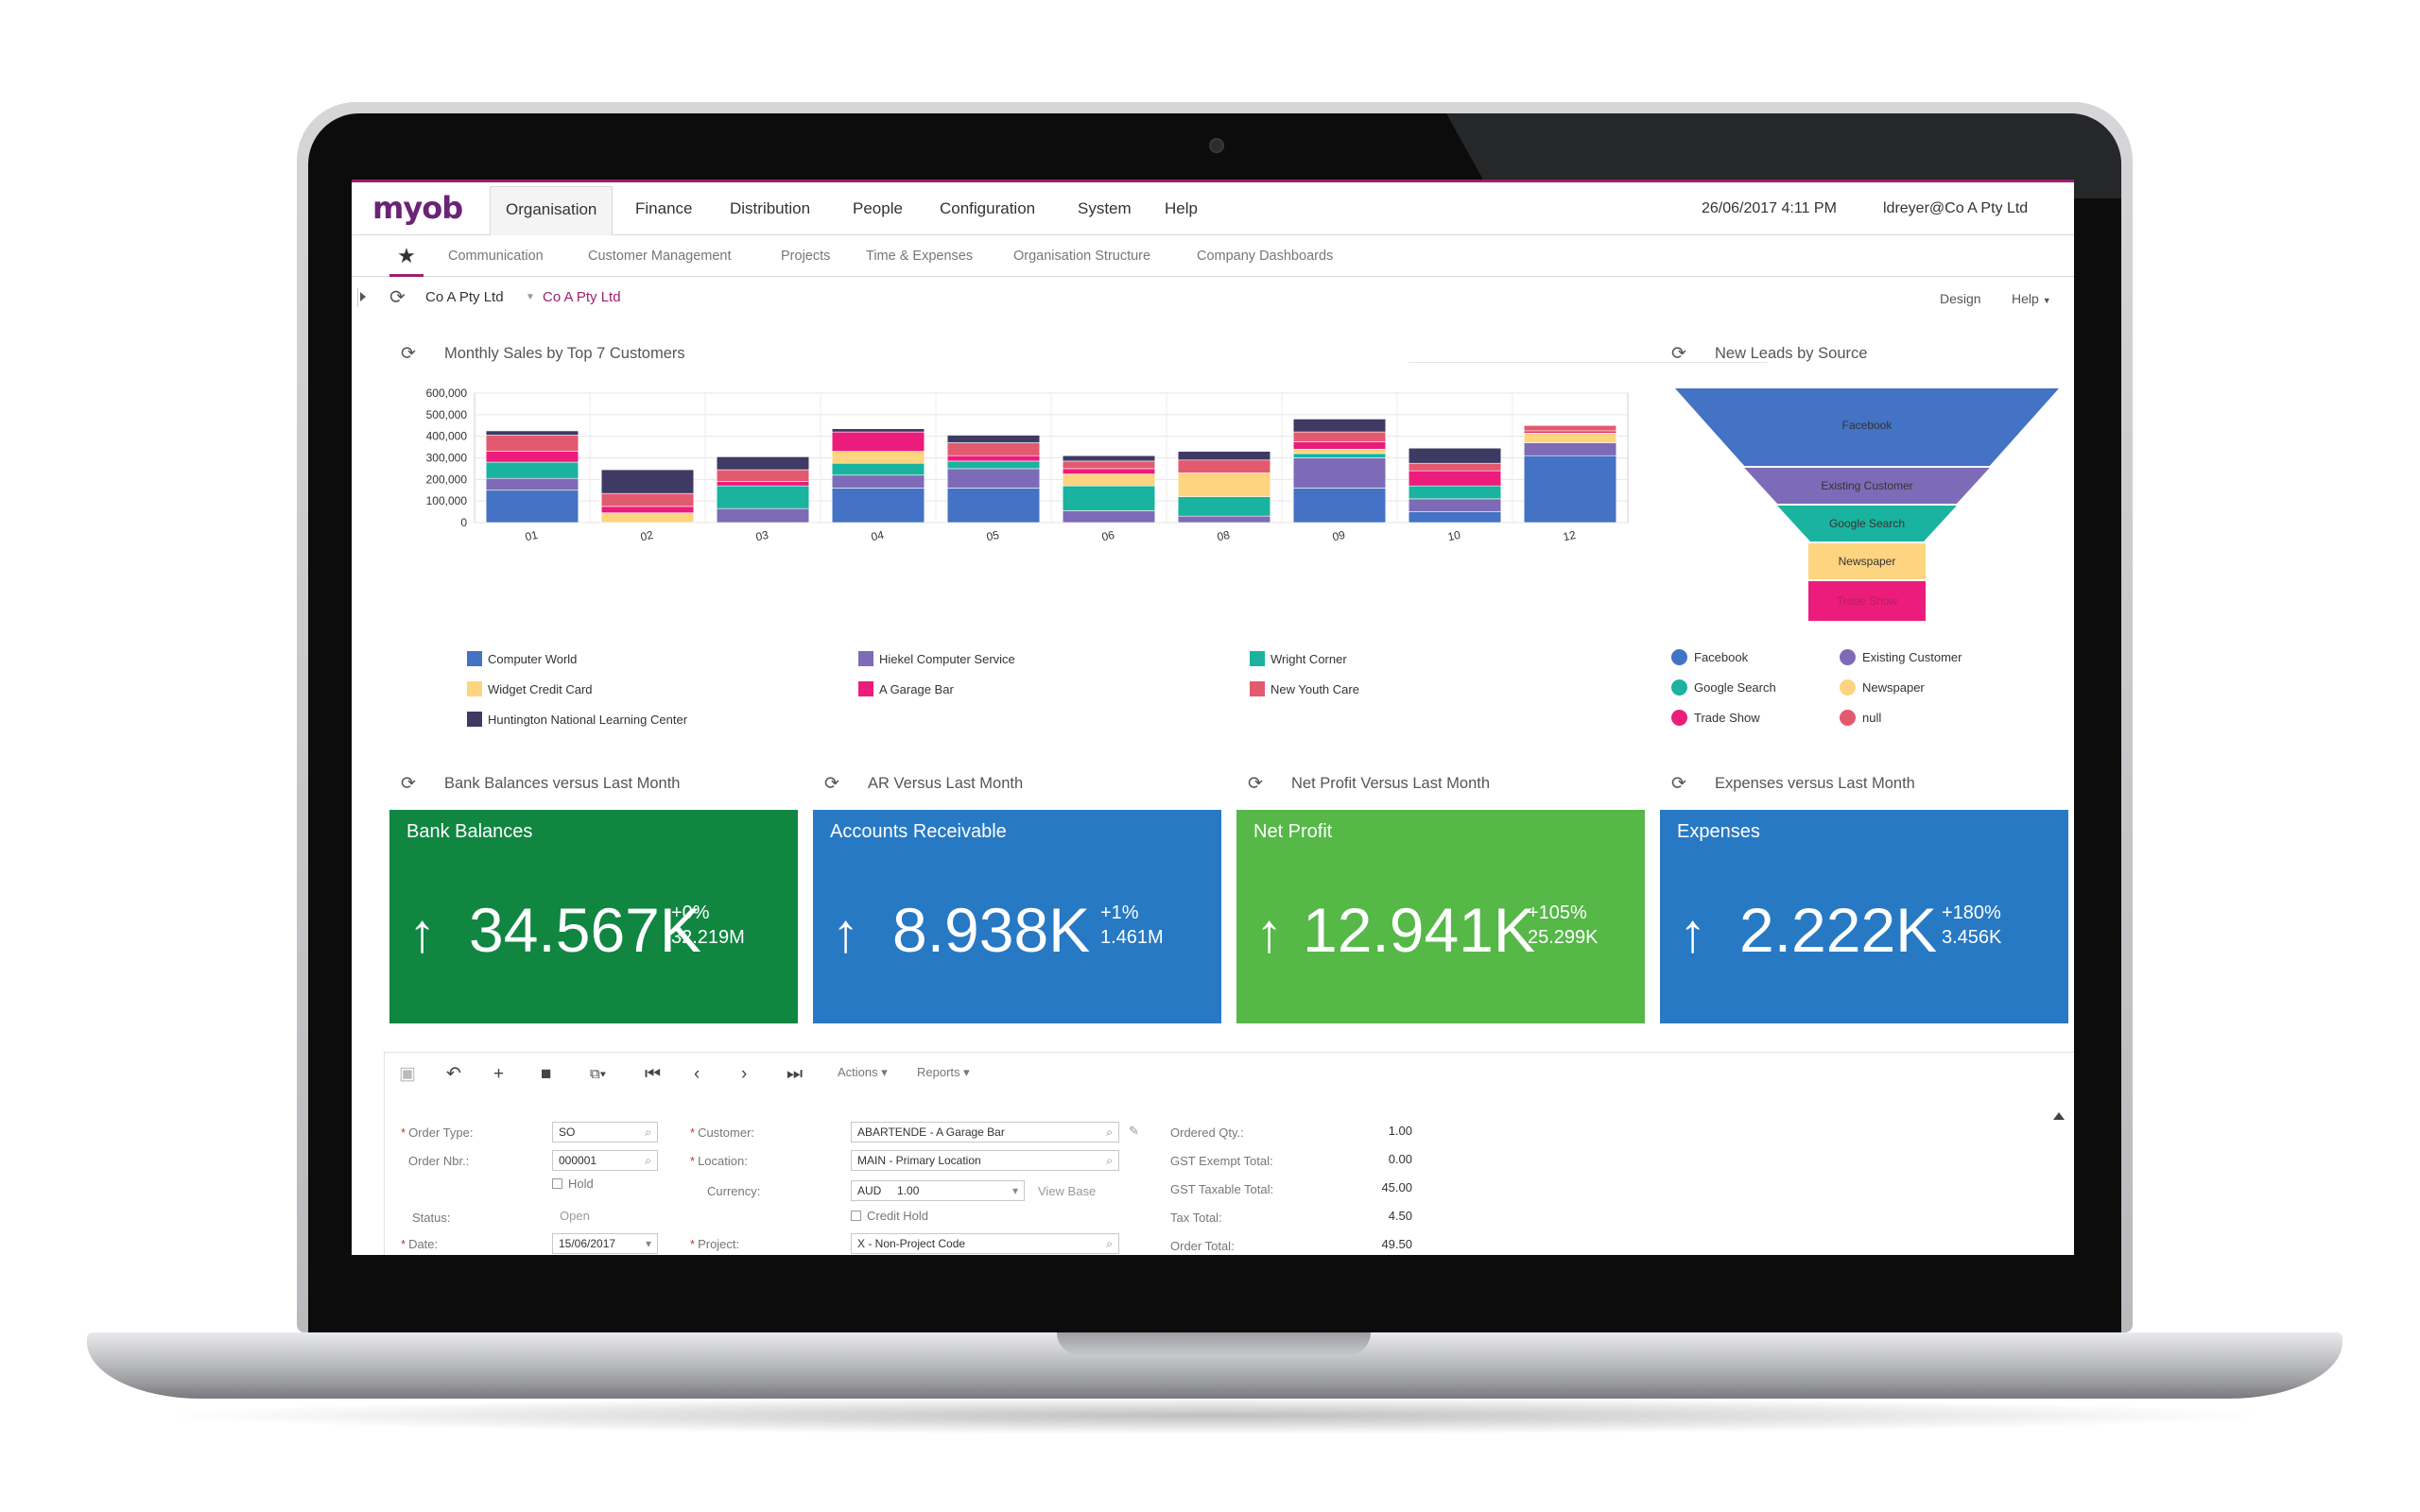 This screenshot has height=1512, width=2420. Describe the element at coordinates (362, 297) in the screenshot. I see `sidebar-toggle-icon` at that location.